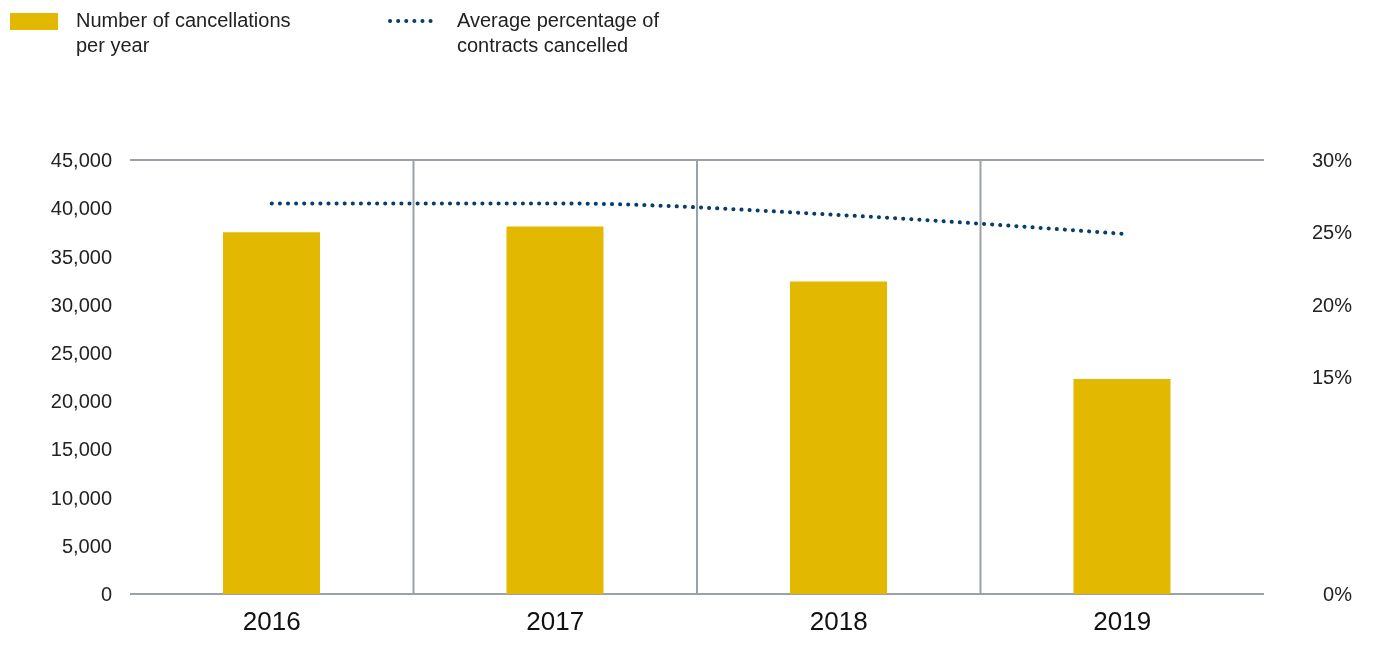 This screenshot has width=1374, height=645. Describe the element at coordinates (81, 256) in the screenshot. I see `y-tick-label: 35,000` at that location.